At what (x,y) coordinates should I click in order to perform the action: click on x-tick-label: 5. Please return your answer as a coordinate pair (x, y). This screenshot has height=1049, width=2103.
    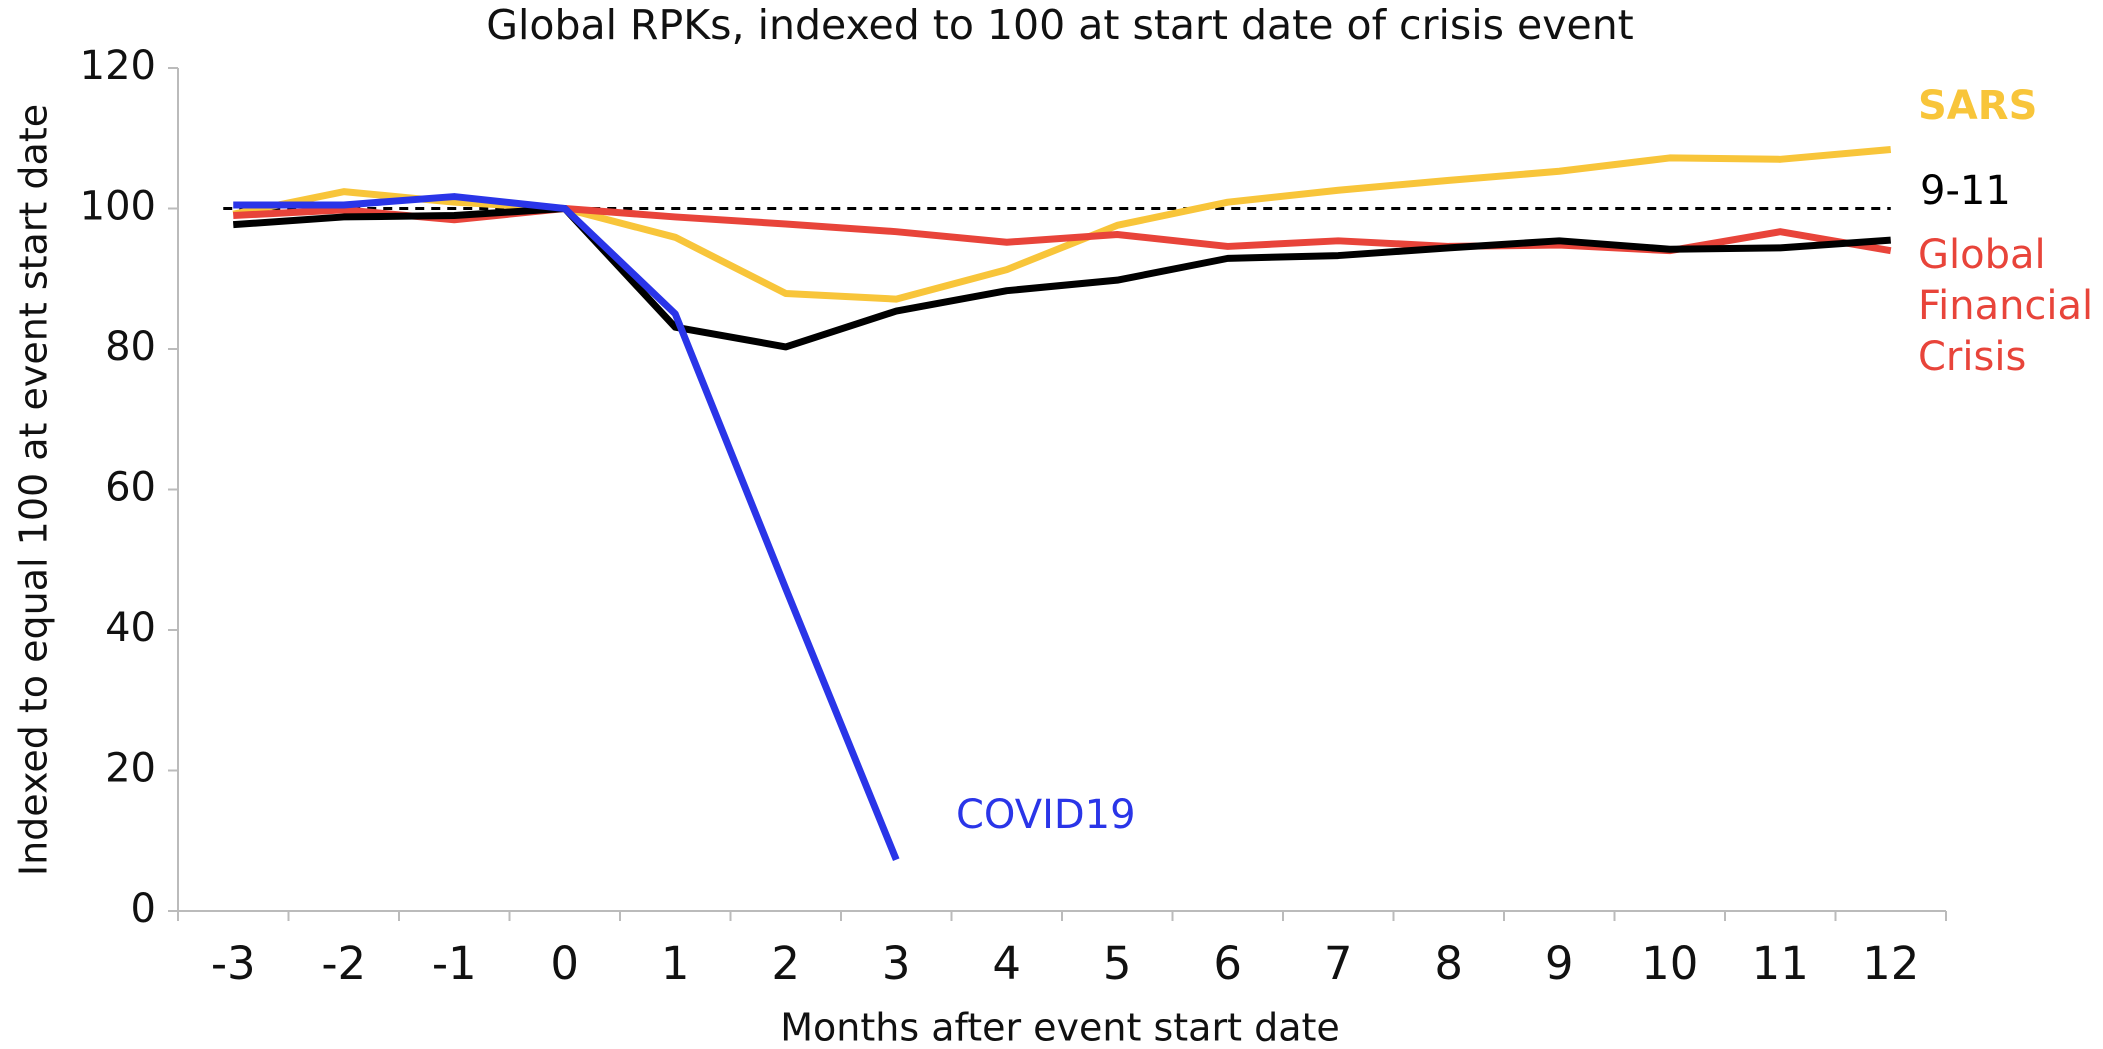
    Looking at the image, I should click on (1117, 963).